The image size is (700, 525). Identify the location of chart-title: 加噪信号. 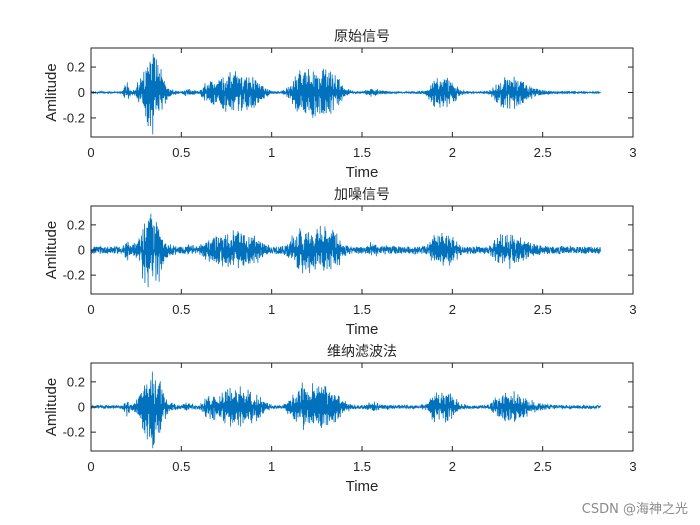
(362, 195).